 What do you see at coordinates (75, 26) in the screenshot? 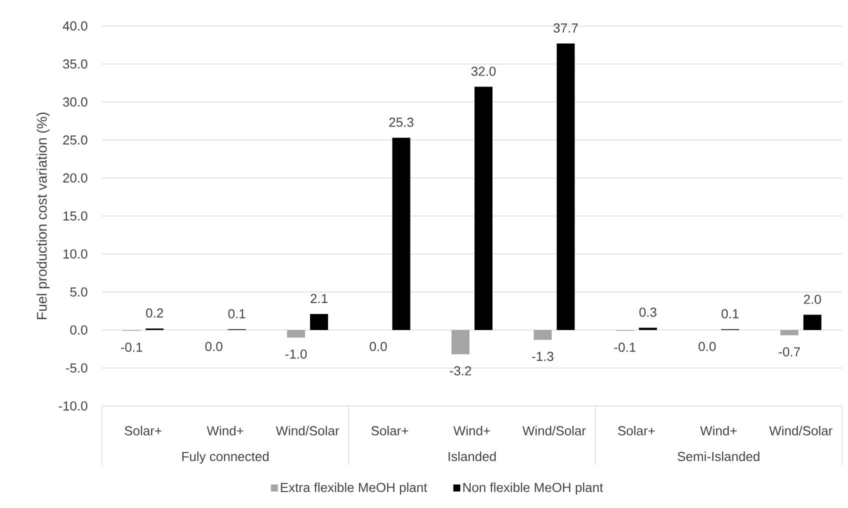
I see `y-tick-label: 40.0` at bounding box center [75, 26].